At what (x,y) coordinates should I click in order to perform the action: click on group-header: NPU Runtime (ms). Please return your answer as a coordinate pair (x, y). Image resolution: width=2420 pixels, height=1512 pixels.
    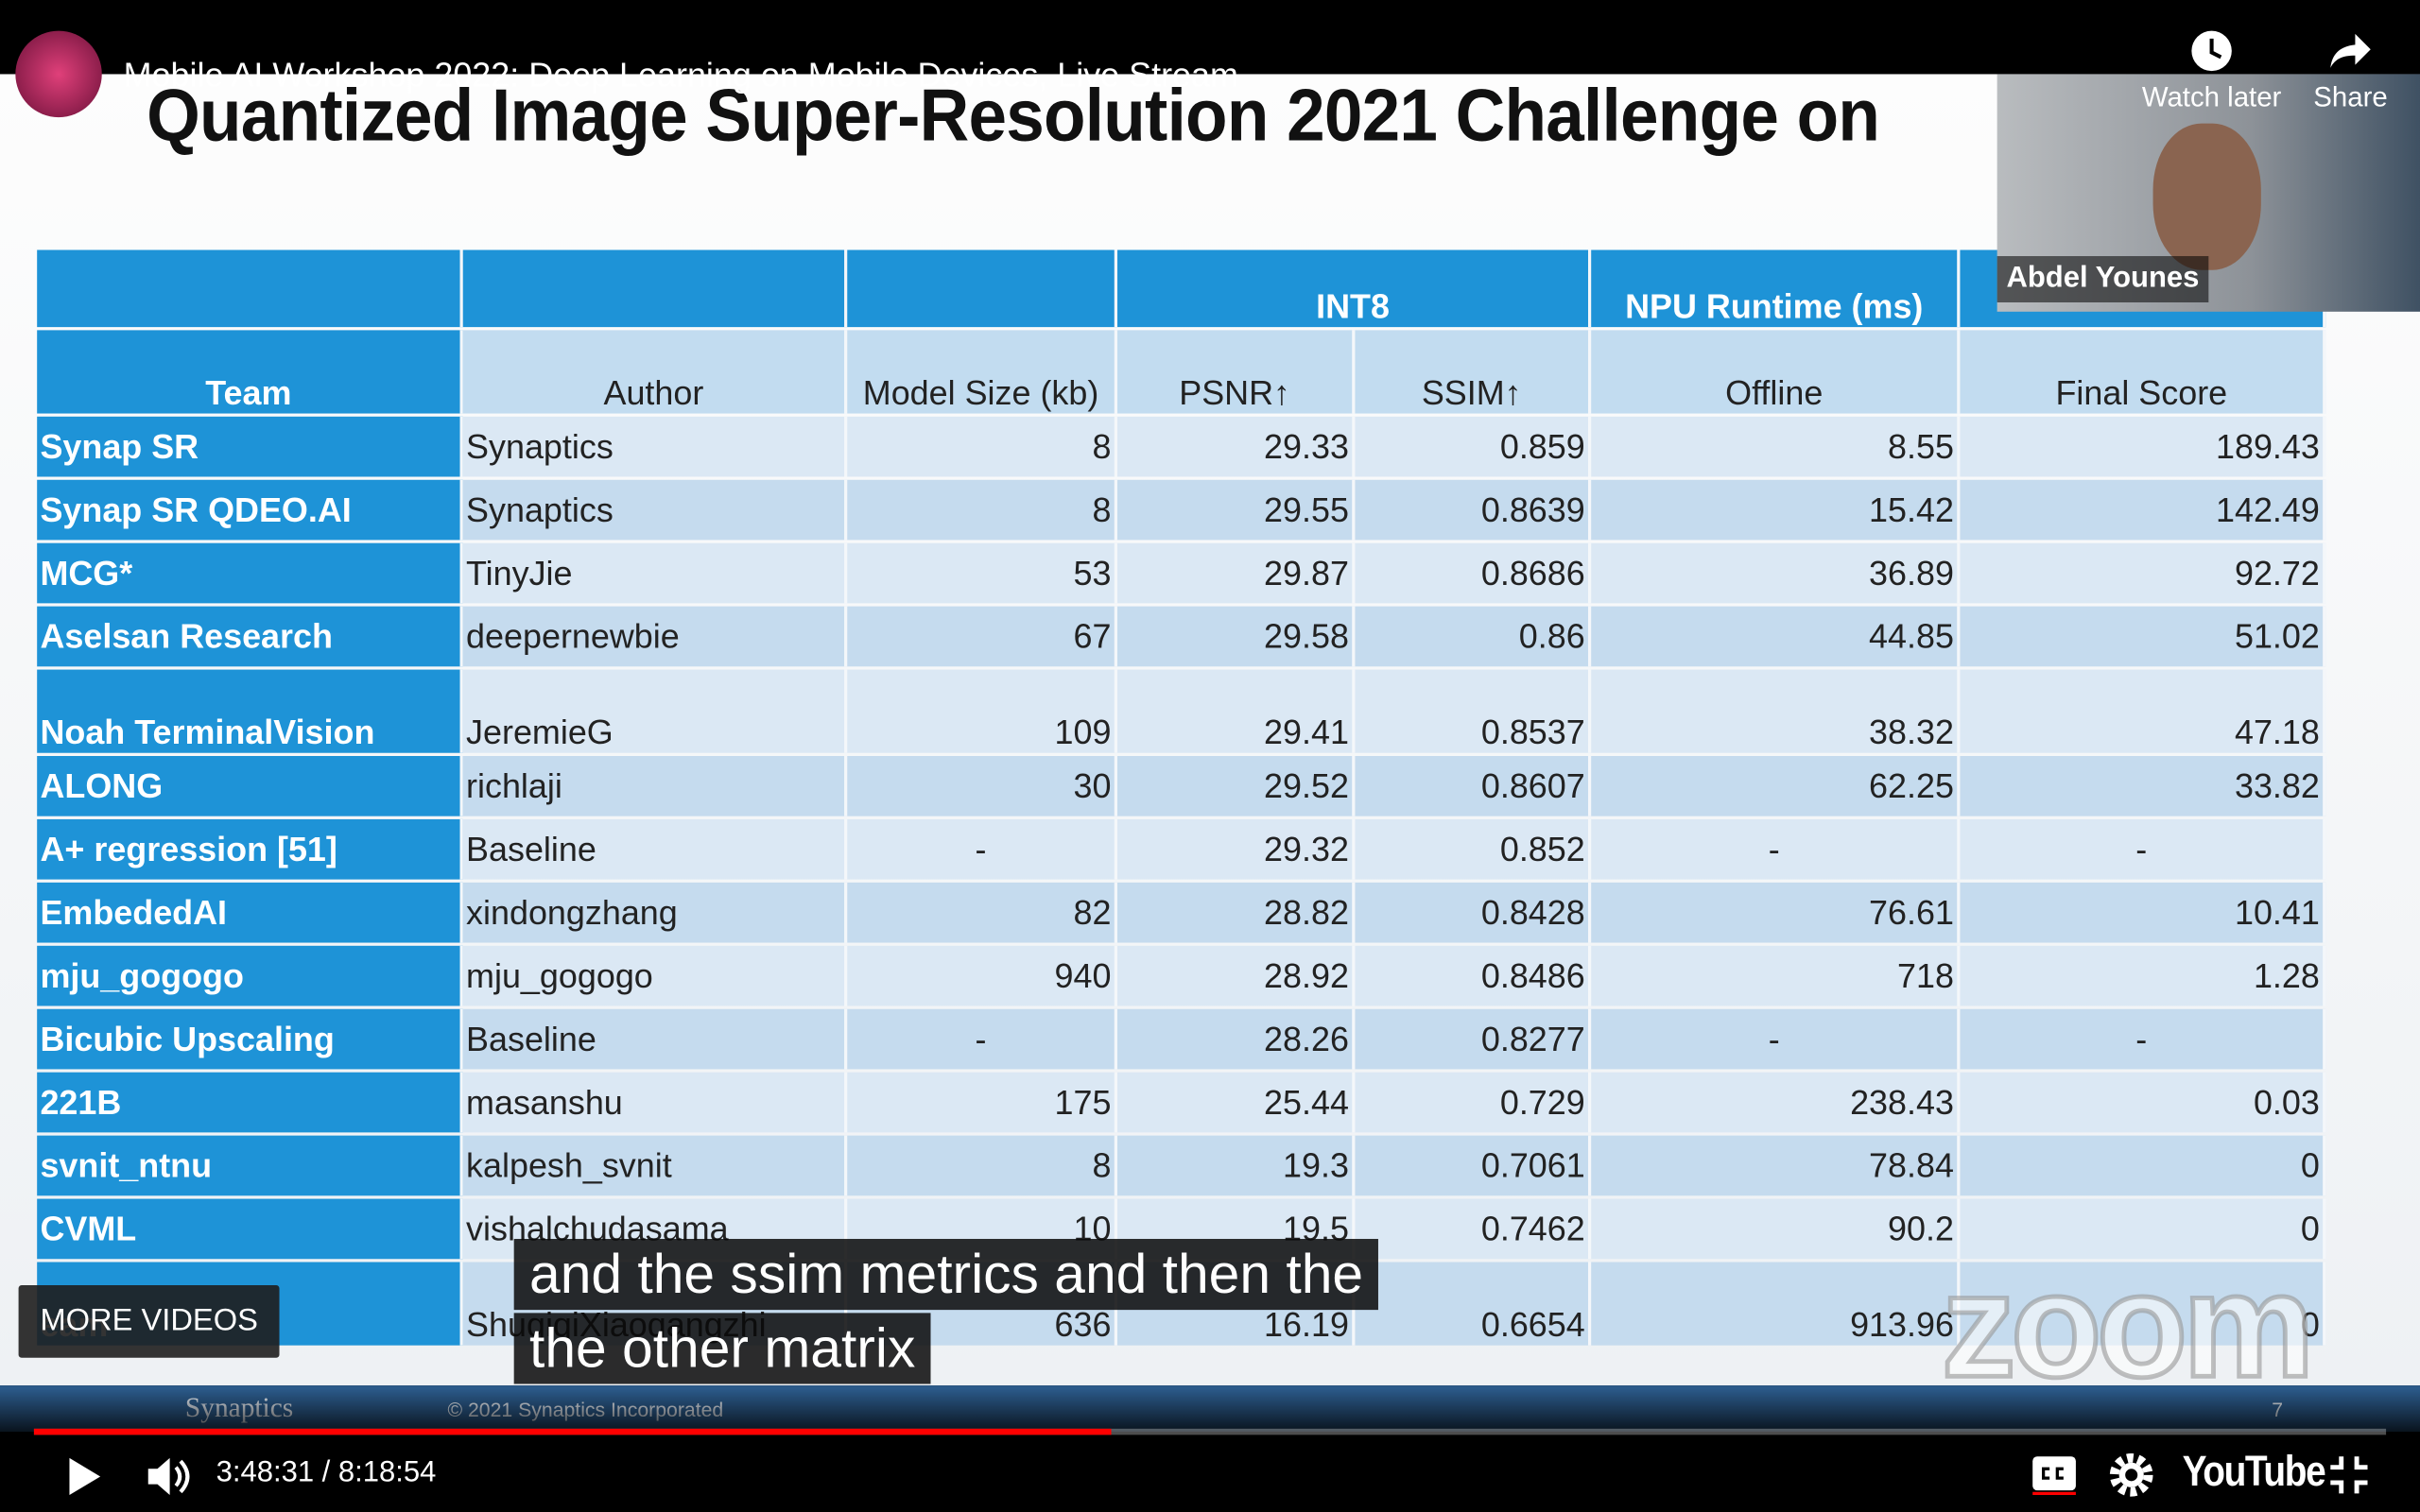
    Looking at the image, I should click on (1776, 288).